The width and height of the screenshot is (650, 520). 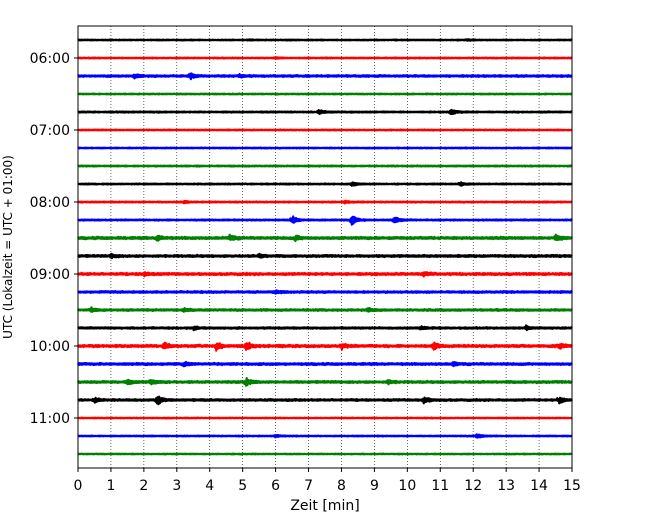 What do you see at coordinates (242, 486) in the screenshot?
I see `x-tick-label: 5` at bounding box center [242, 486].